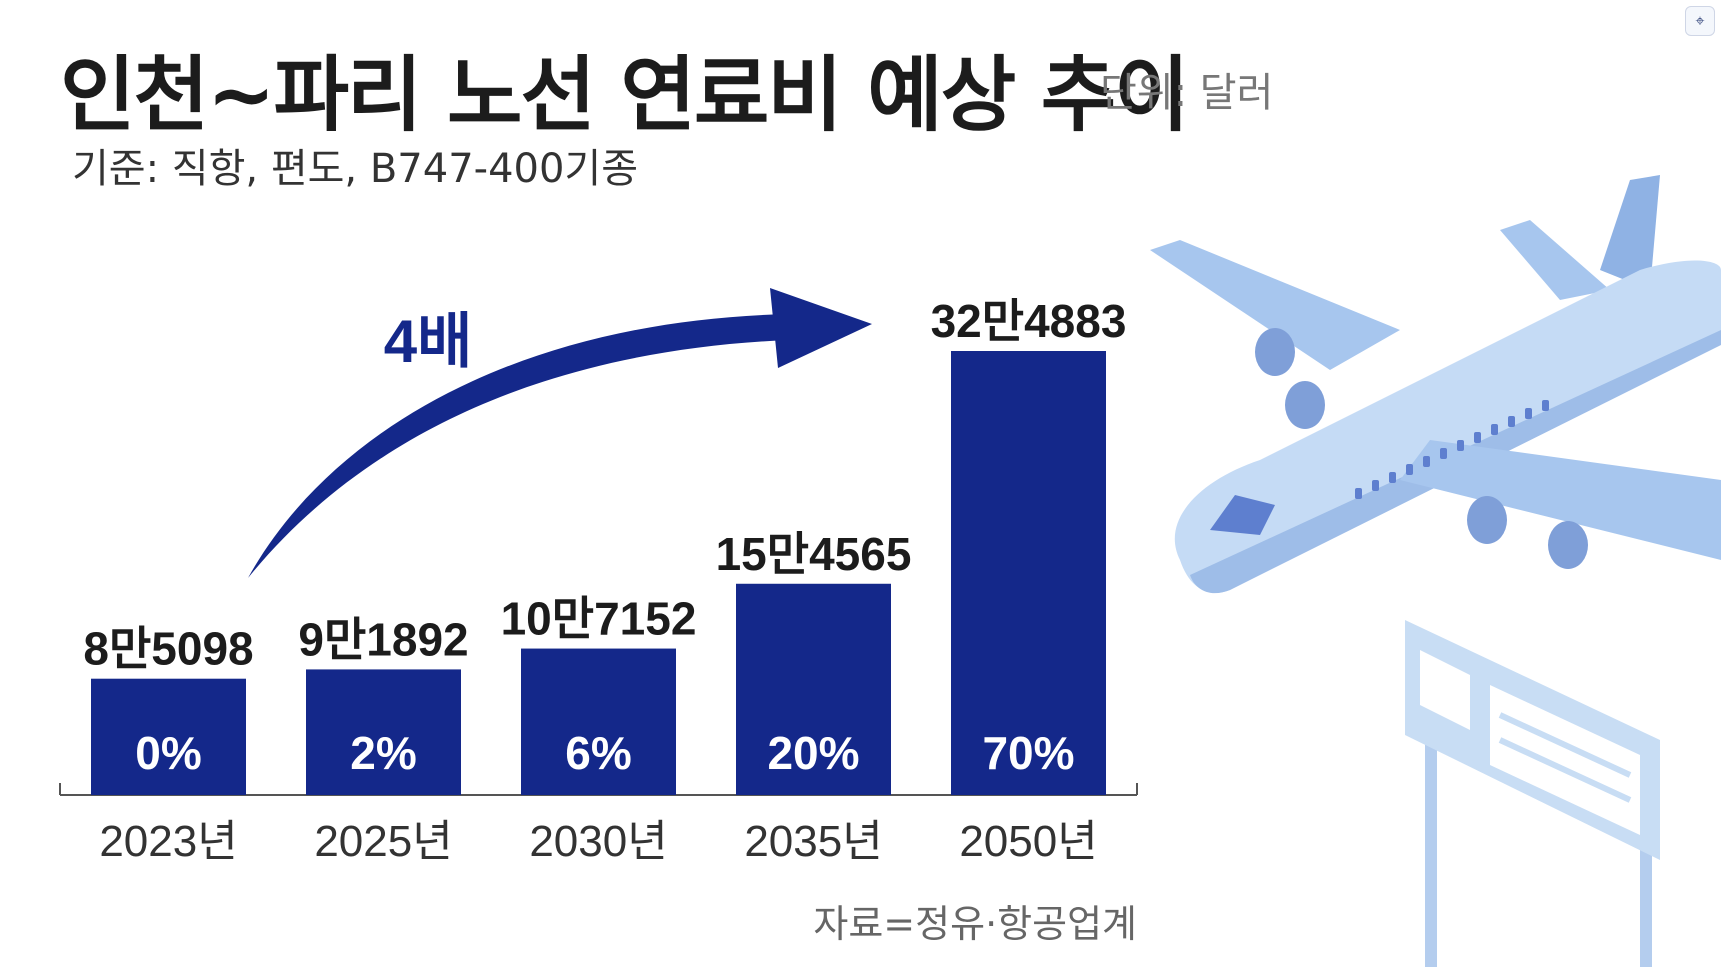 The image size is (1721, 967). Describe the element at coordinates (814, 554) in the screenshot. I see `value-label-3: 15만4565` at that location.